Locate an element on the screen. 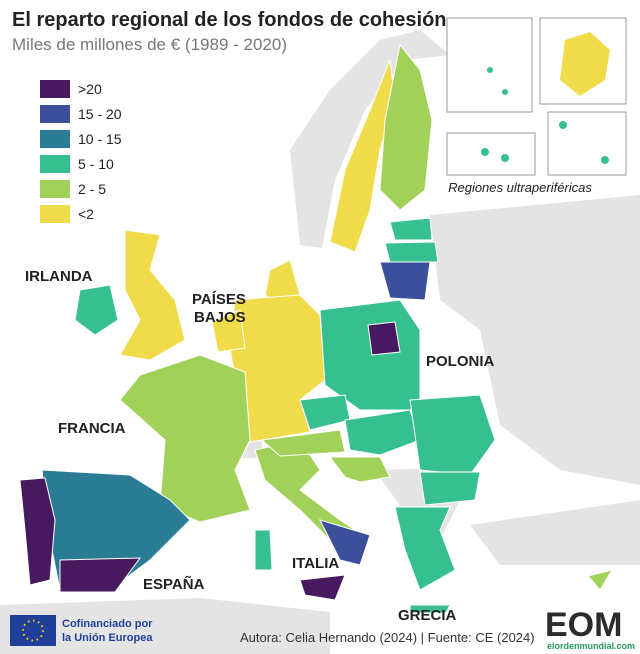  legend: >20 15 - 20 10 - 15 5 - 10 2 - 5 <2 is located at coordinates (81, 151).